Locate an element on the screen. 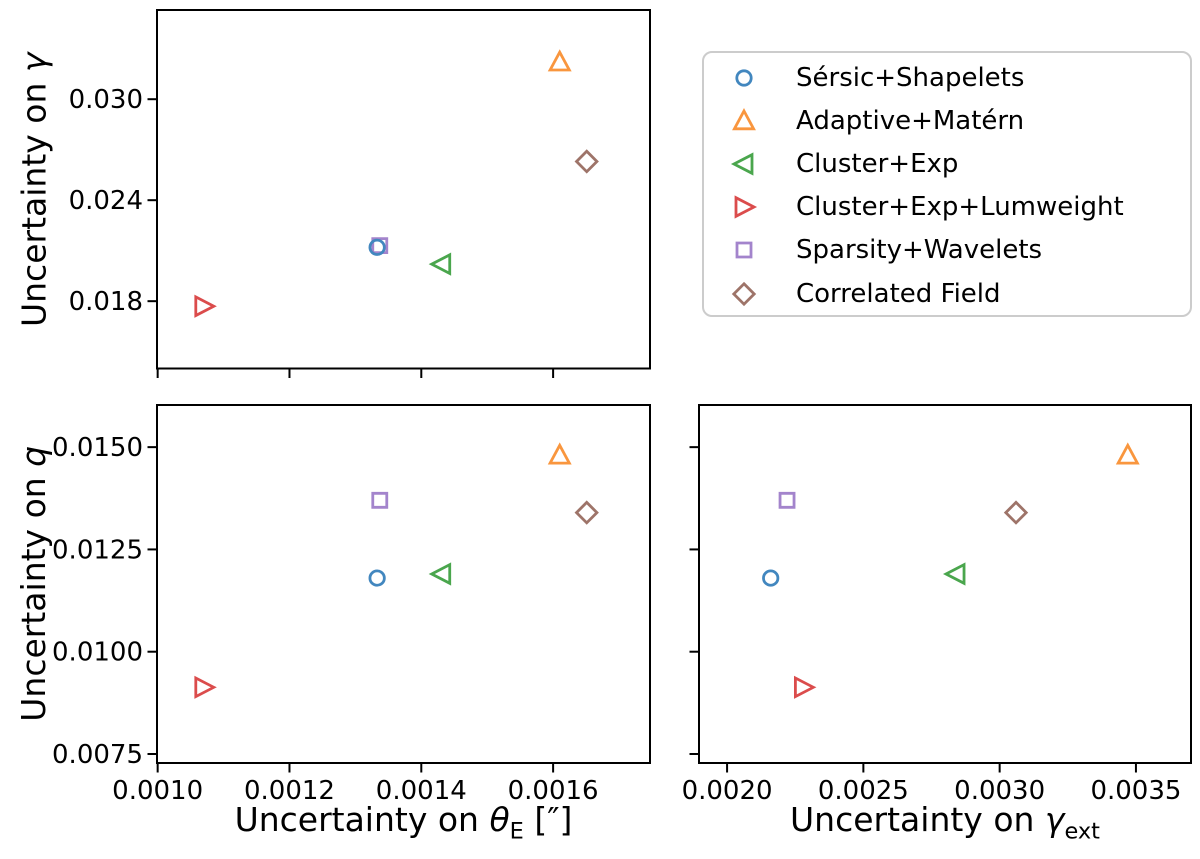  legend-item-correlated-field: Correlated Field is located at coordinates (959, 293).